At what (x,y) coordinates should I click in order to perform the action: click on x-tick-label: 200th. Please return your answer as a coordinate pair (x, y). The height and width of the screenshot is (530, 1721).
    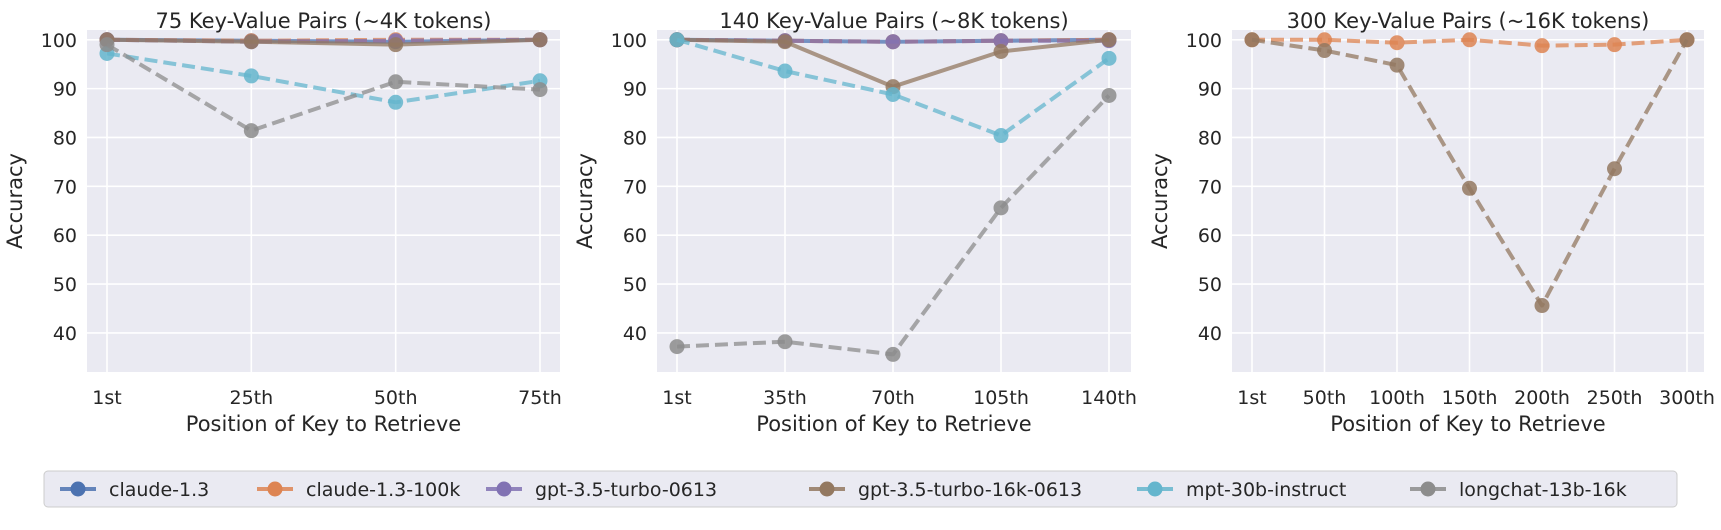
    Looking at the image, I should click on (1542, 398).